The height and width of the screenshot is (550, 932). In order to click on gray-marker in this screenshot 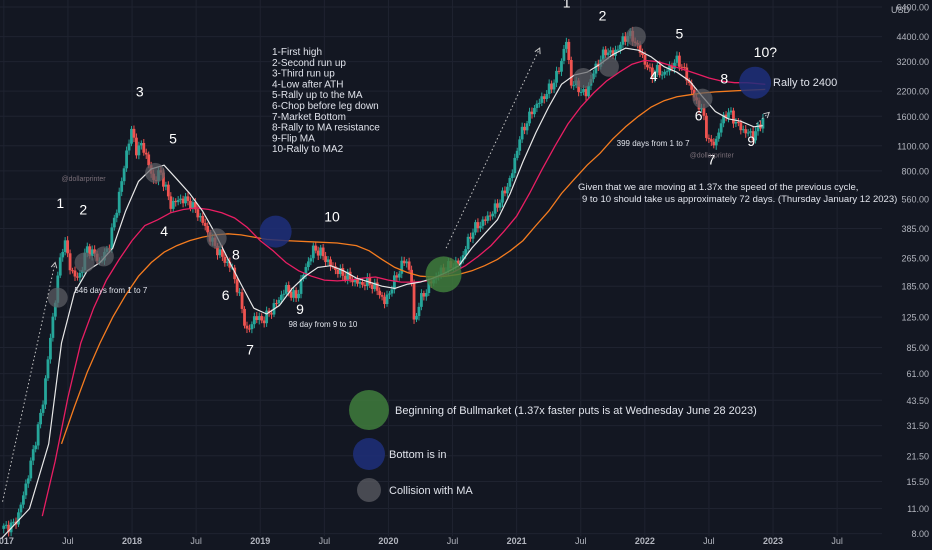, I will do `click(702, 98)`.